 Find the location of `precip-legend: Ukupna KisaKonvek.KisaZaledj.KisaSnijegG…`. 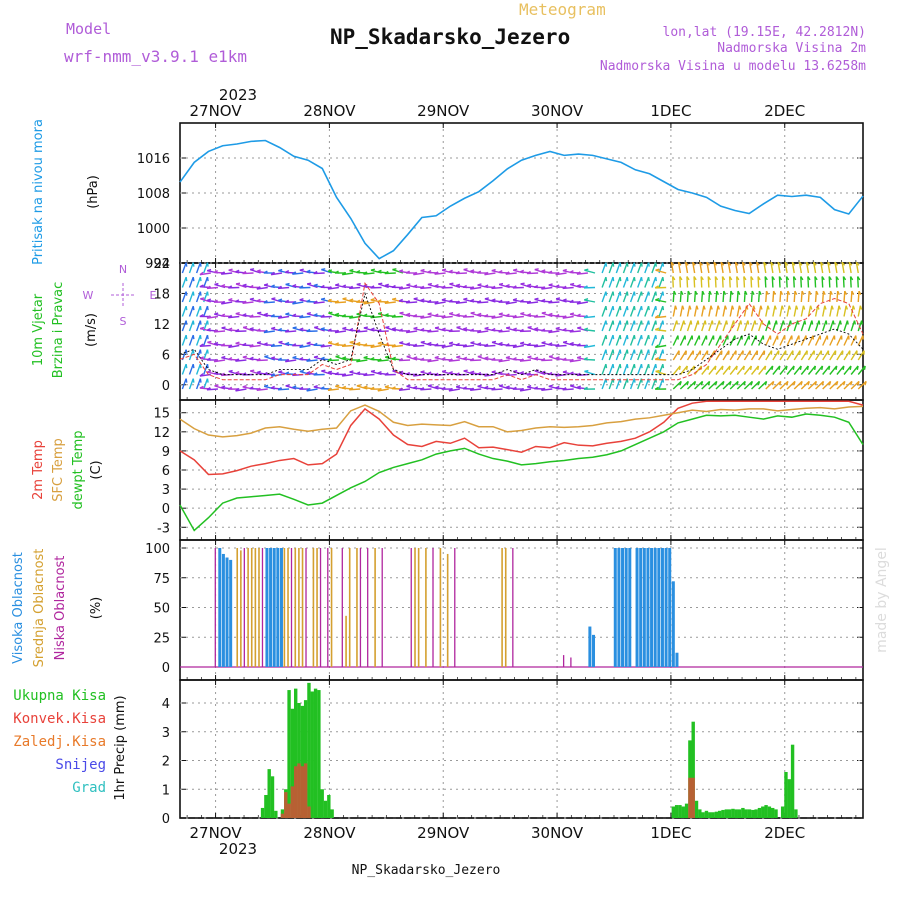

precip-legend: Ukupna KisaKonvek.KisaZaledj.KisaSnijegG… is located at coordinates (59, 742).